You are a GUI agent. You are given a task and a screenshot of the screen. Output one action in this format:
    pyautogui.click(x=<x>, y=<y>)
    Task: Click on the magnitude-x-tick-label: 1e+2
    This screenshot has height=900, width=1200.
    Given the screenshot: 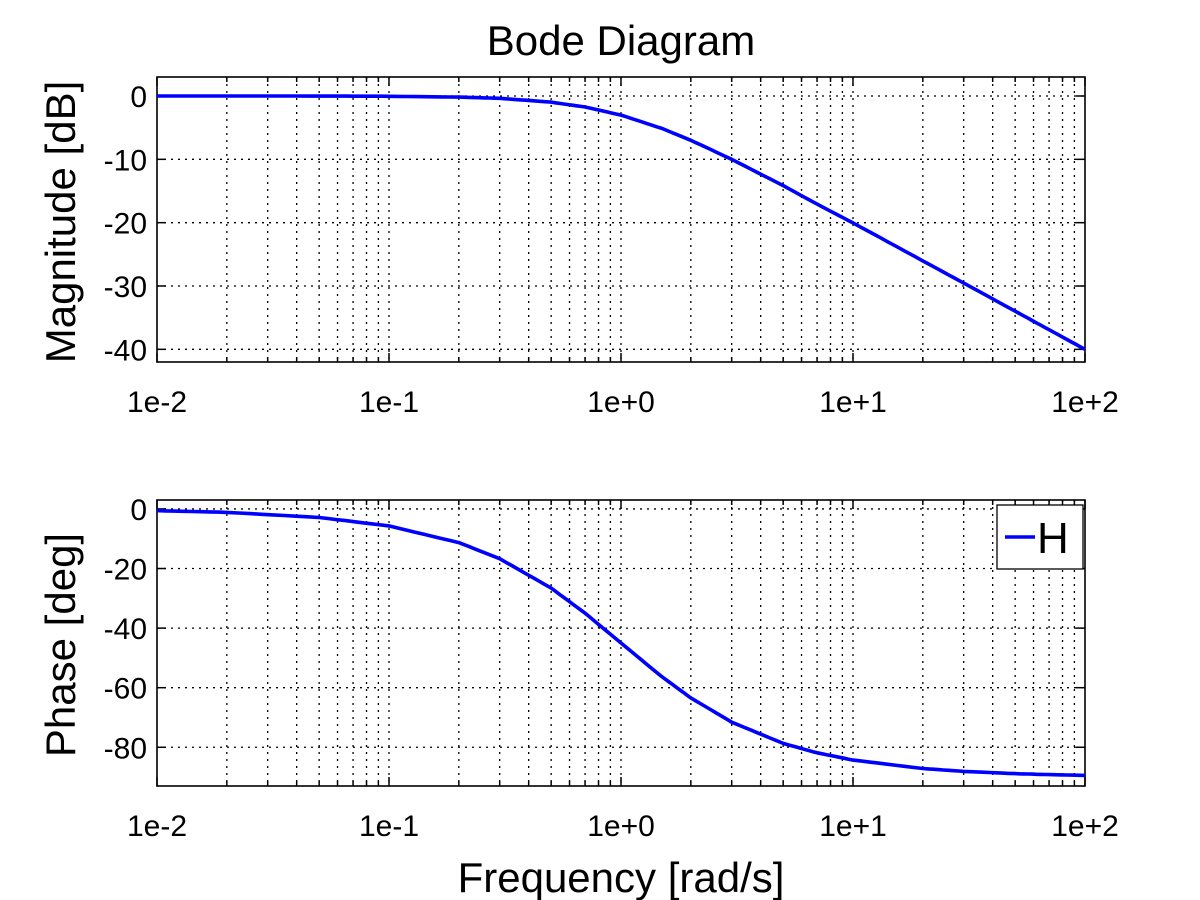 What is the action you would take?
    pyautogui.click(x=1085, y=402)
    